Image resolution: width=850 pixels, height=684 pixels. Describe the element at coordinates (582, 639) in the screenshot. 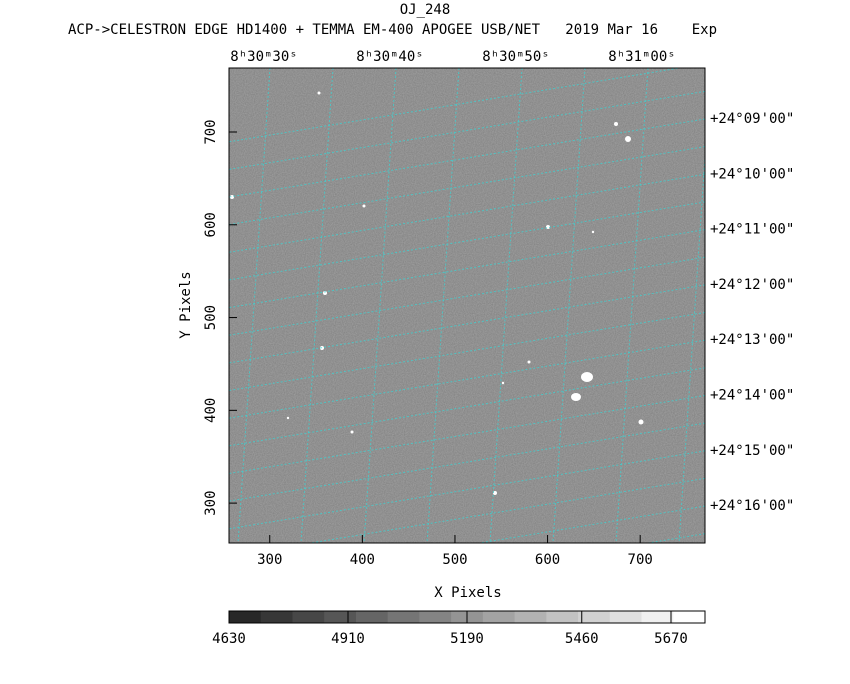

I see `colorbar-tick-label: 5460` at that location.